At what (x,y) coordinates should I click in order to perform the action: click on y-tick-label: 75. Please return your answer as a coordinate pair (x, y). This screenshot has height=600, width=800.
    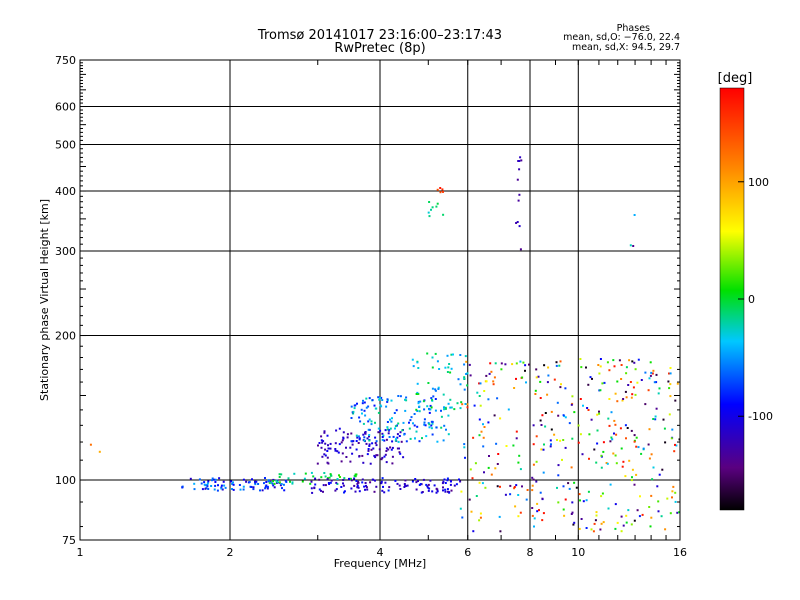
    Looking at the image, I should click on (69, 540).